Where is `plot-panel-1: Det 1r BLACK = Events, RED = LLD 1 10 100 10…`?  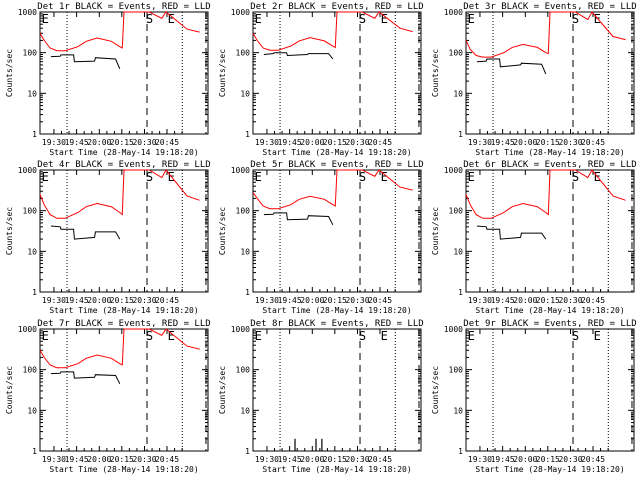 plot-panel-1: Det 1r BLACK = Events, RED = LLD 1 10 100 10… is located at coordinates (108, 79).